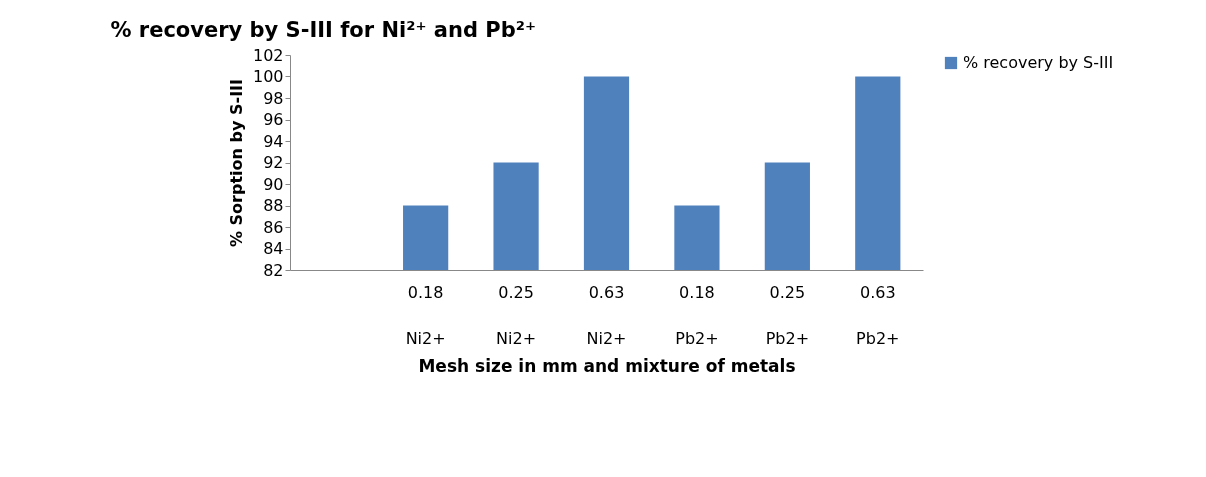 The image size is (1206, 477). I want to click on y-tick-label: 102, so click(268, 55).